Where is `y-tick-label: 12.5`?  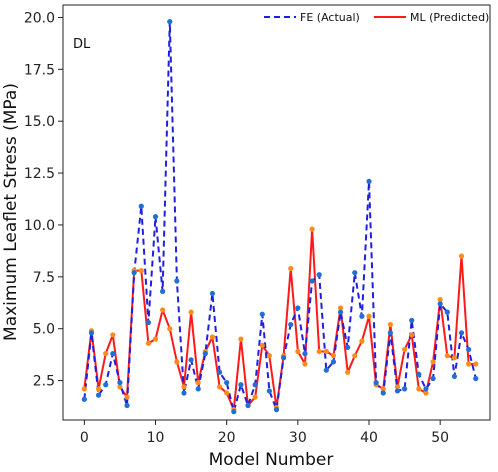
y-tick-label: 12.5 is located at coordinates (39, 174).